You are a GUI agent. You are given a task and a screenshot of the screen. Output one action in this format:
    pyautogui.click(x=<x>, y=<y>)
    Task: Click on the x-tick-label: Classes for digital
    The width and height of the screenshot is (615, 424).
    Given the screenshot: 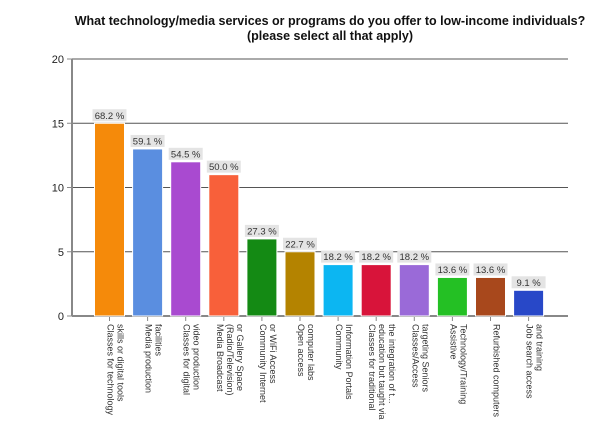 What is the action you would take?
    pyautogui.click(x=187, y=359)
    